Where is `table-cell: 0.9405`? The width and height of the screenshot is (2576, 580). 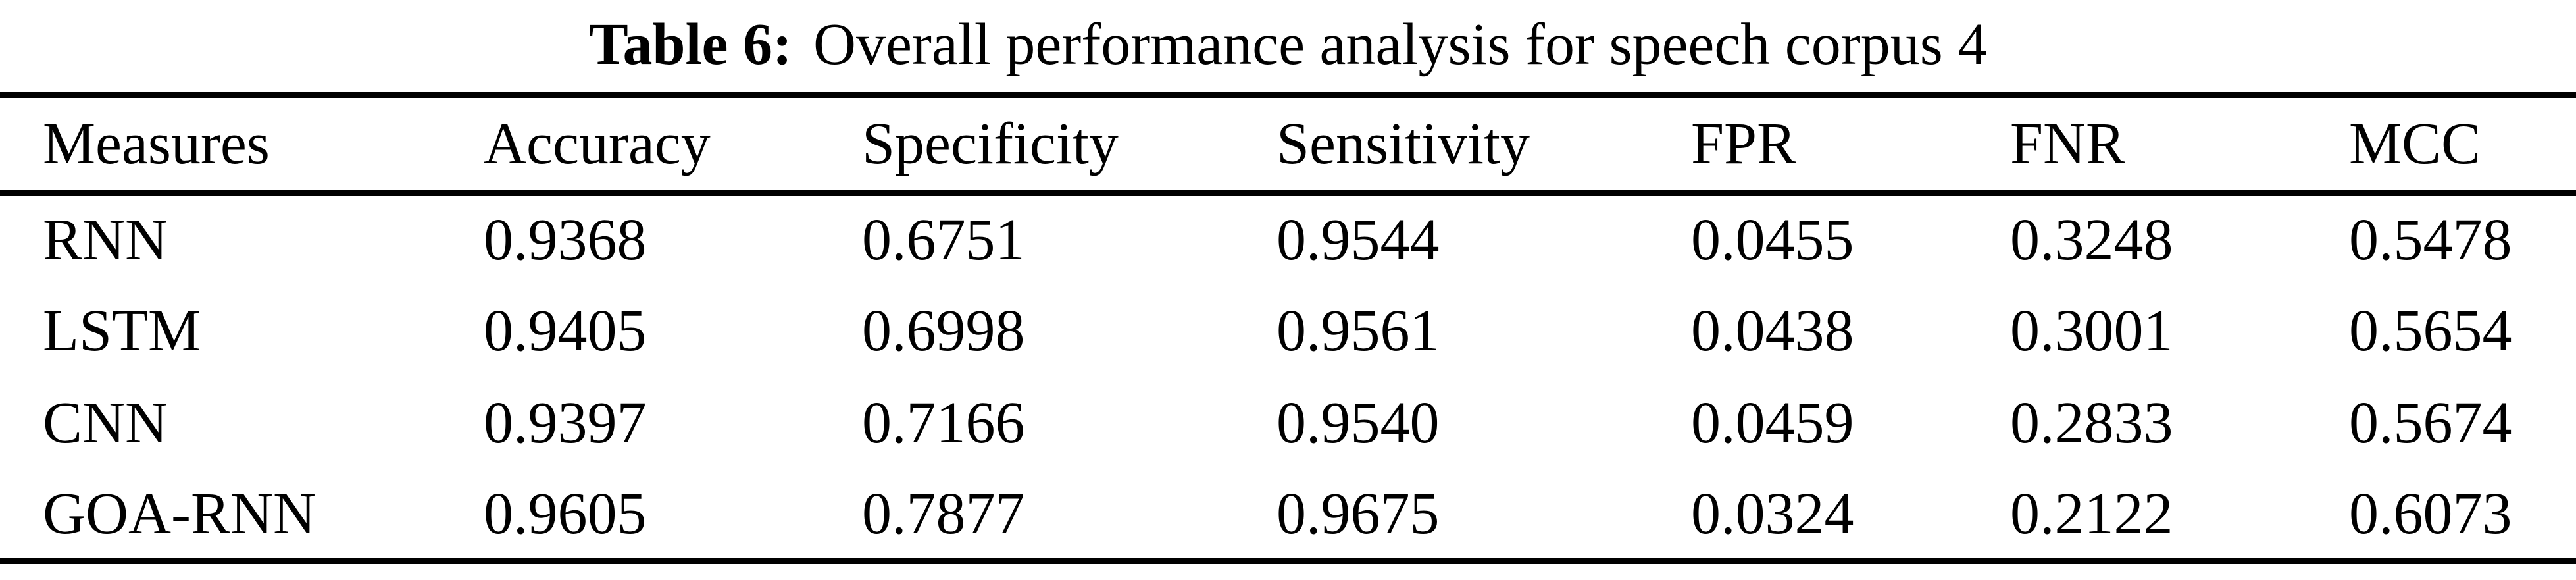 table-cell: 0.9405 is located at coordinates (565, 330).